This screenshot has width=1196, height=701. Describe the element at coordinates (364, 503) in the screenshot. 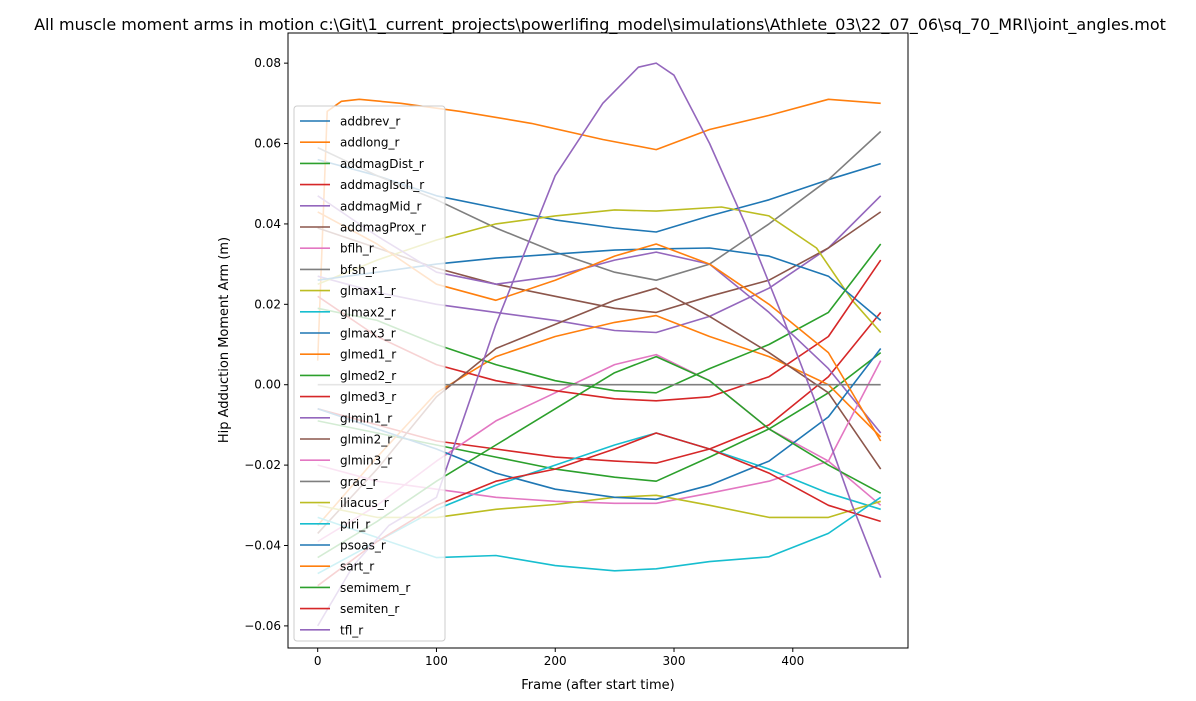

I see `legend-label: iliacus_r` at that location.